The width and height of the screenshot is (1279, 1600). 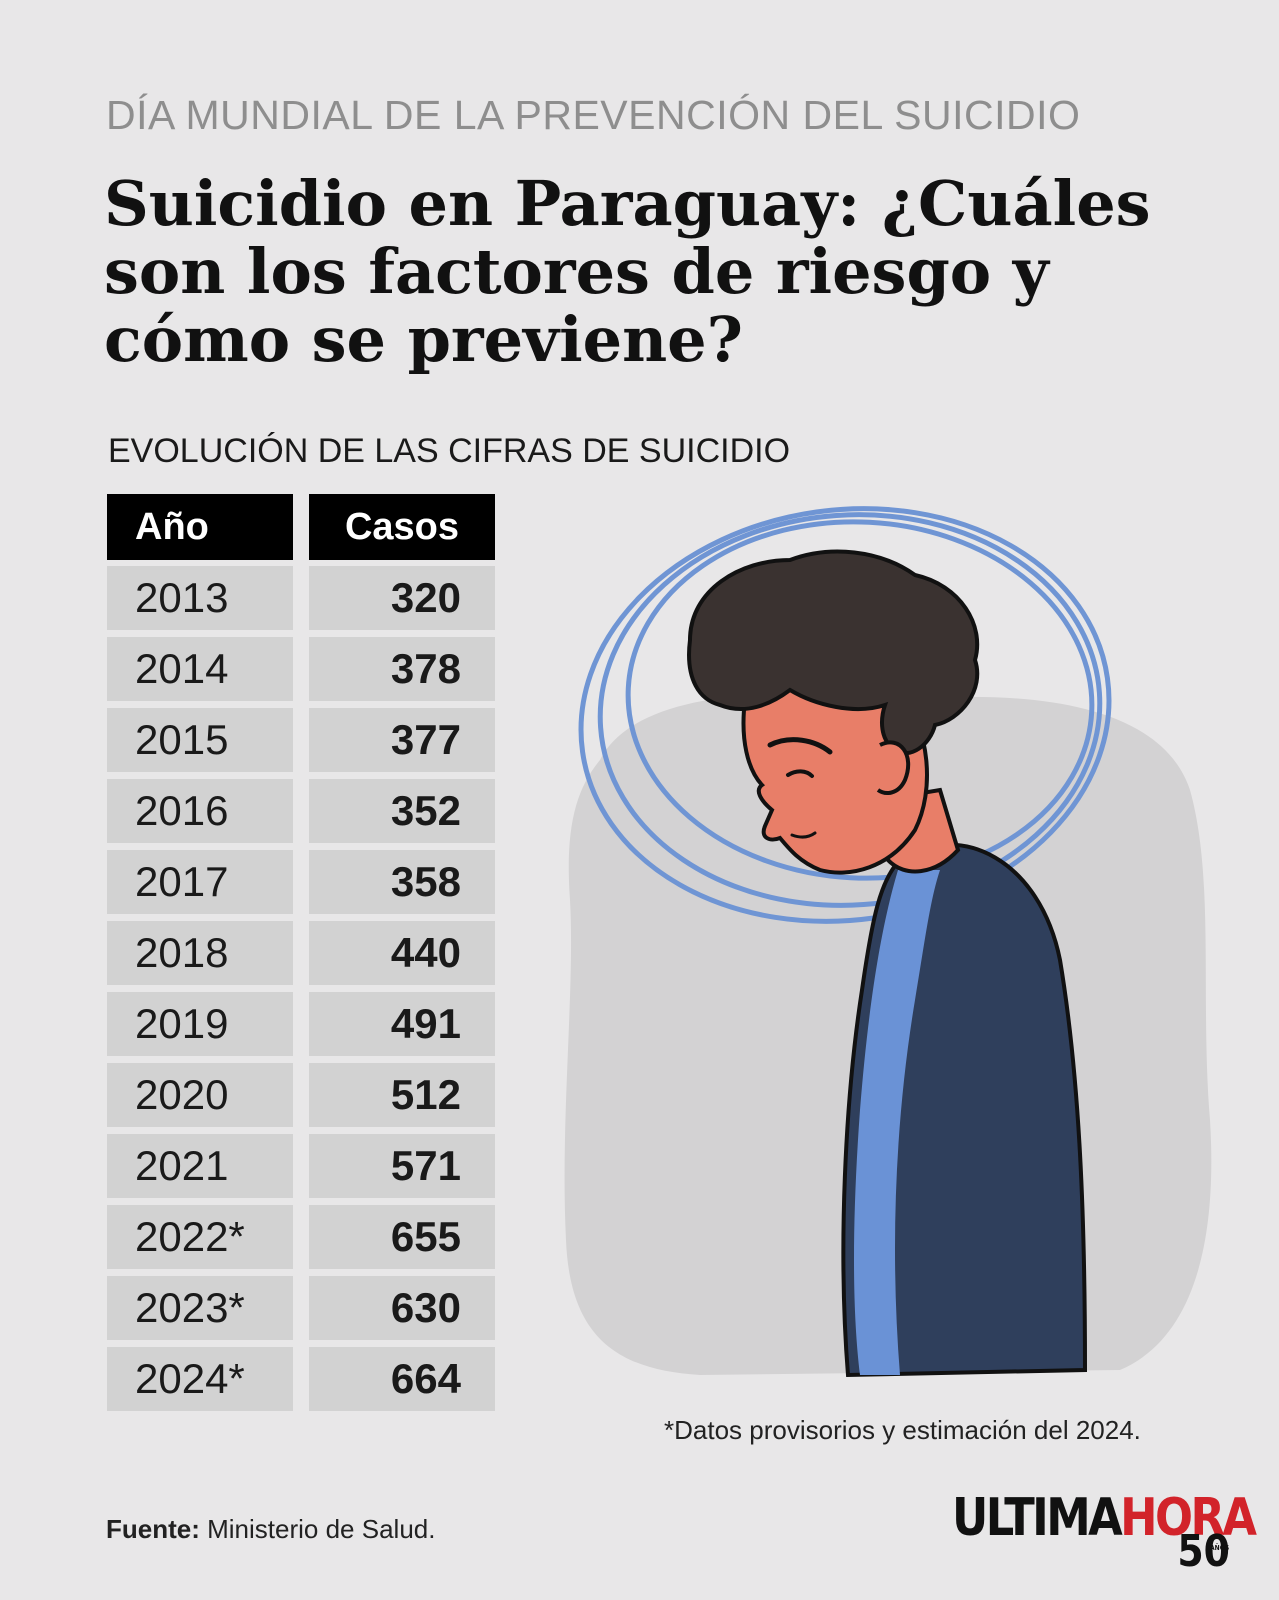 I want to click on logo-part-ultima: ULTIMA, so click(x=1037, y=1518).